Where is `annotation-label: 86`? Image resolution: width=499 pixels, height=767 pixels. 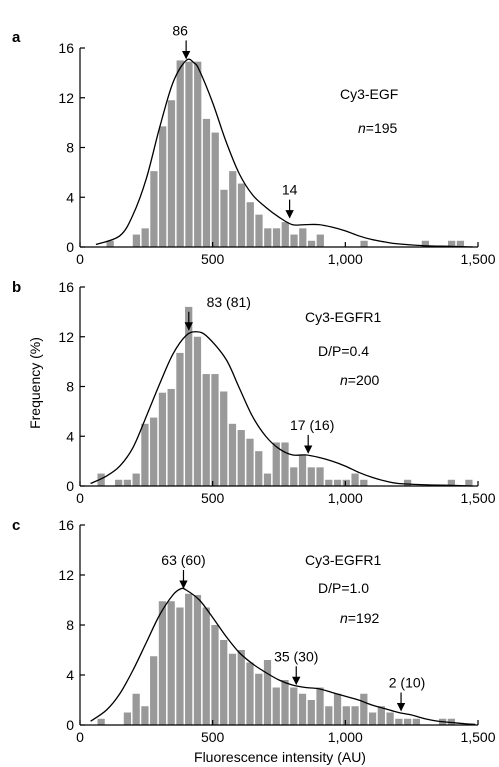 annotation-label: 86 is located at coordinates (180, 30).